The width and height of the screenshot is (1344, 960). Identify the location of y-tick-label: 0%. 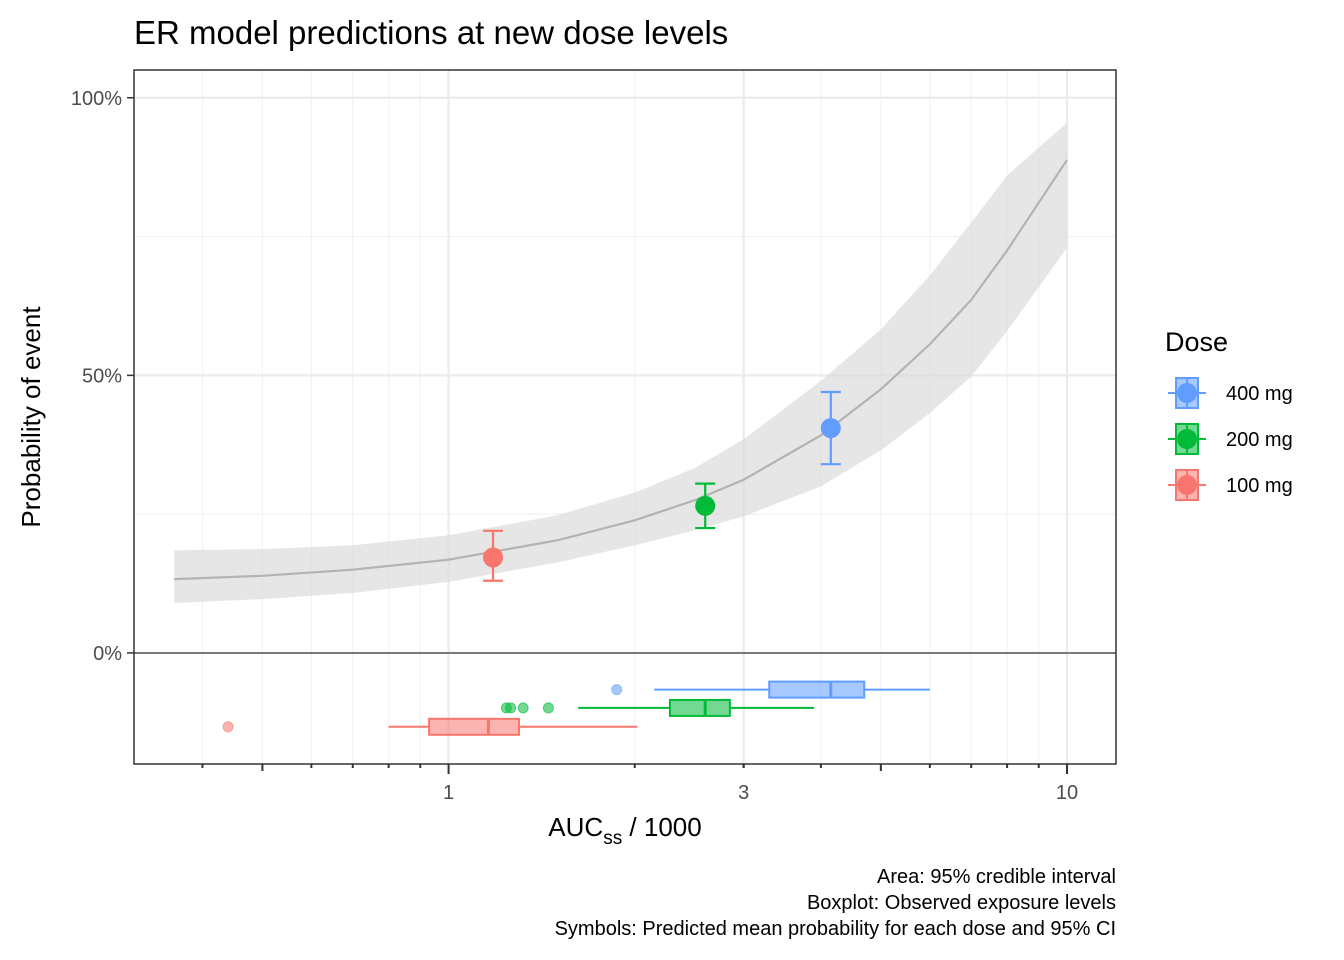
(107, 654).